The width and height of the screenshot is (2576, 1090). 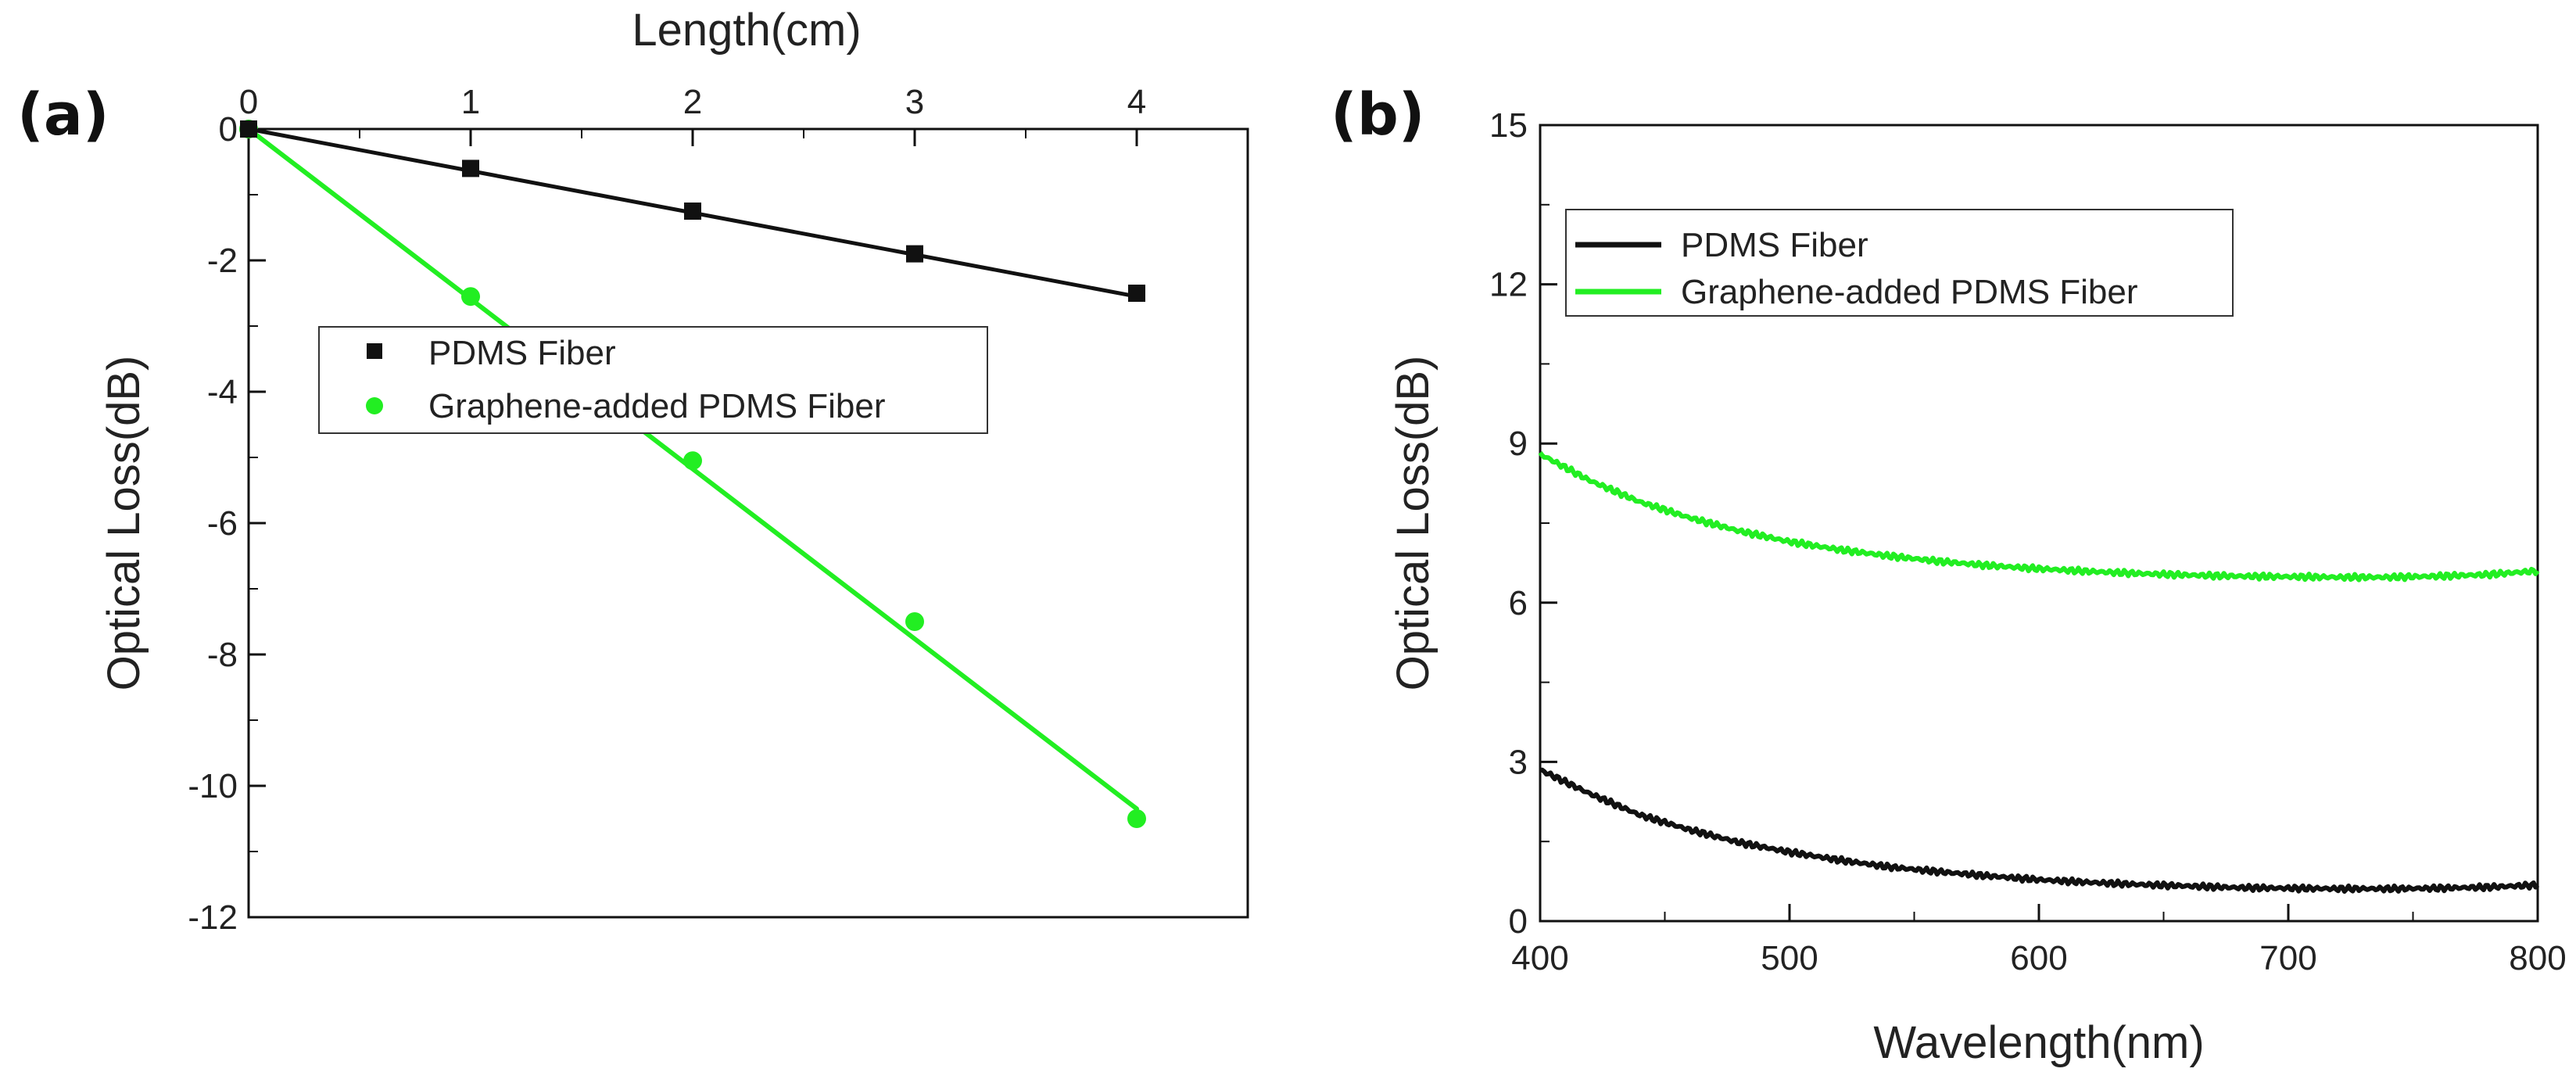 What do you see at coordinates (222, 392) in the screenshot?
I see `panel-a-y-tick-label: -4` at bounding box center [222, 392].